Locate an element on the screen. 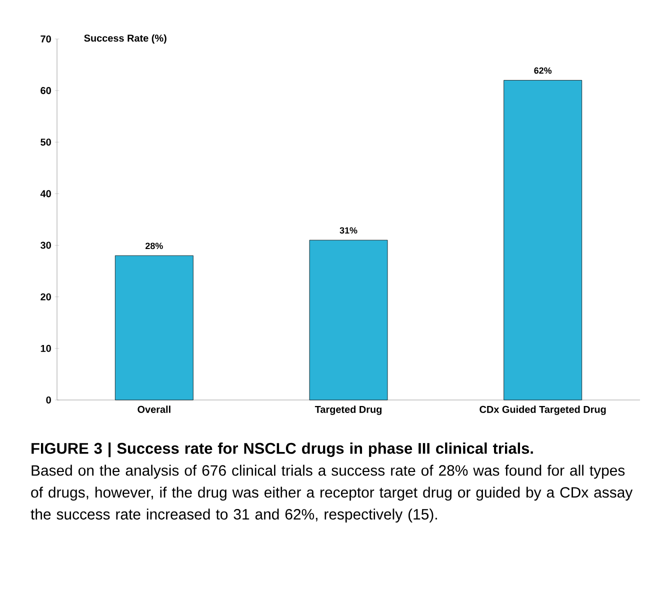  y-tick-label: 0 is located at coordinates (48, 400).